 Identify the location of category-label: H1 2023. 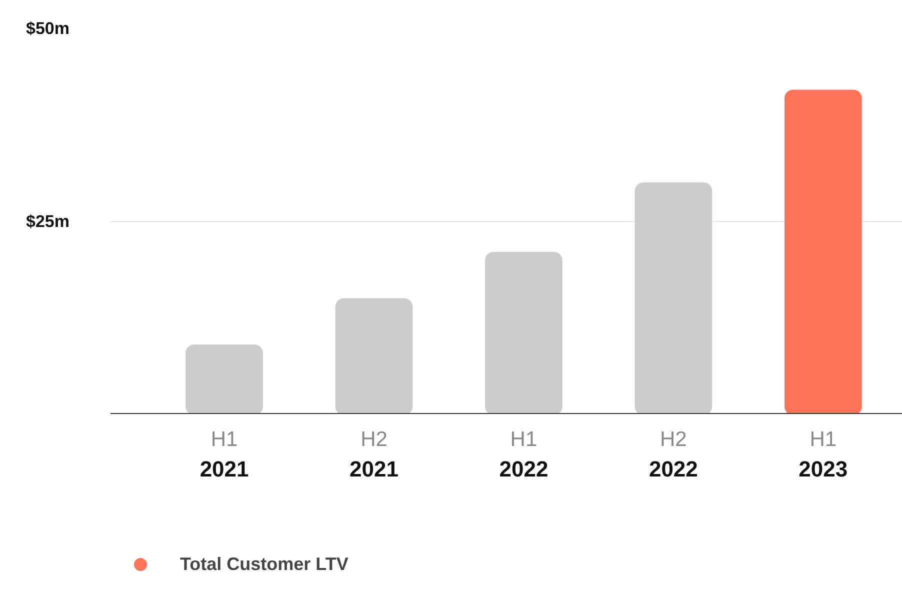
(823, 455).